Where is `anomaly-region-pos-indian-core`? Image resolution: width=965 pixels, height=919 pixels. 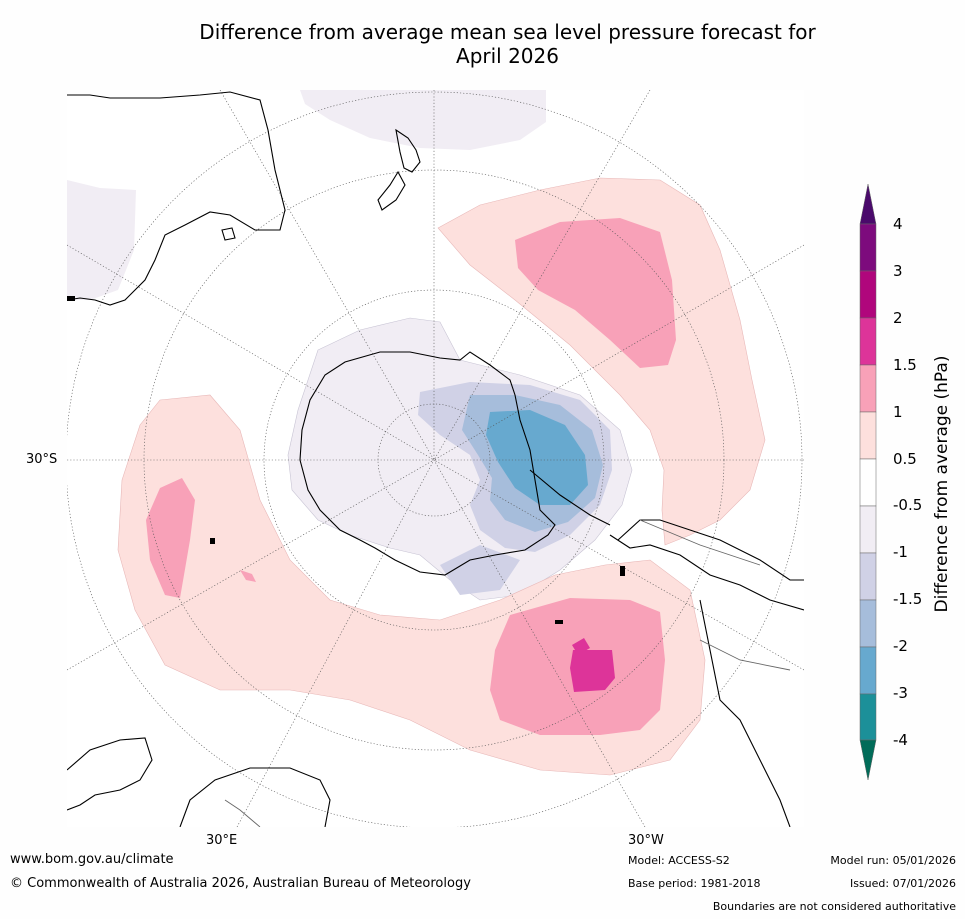
anomaly-region-pos-indian-core is located at coordinates (170, 538).